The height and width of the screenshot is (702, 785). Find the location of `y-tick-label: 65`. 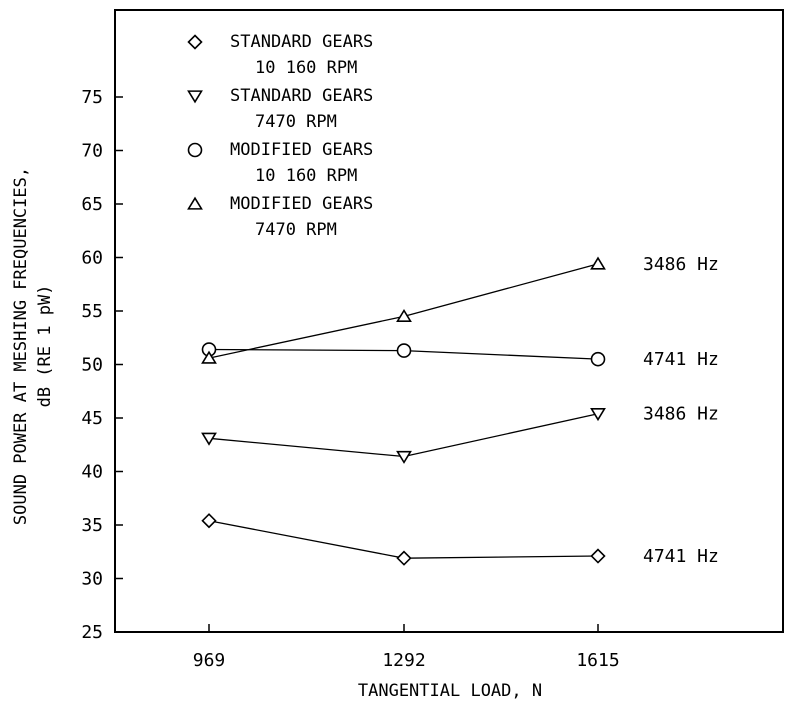

y-tick-label: 65 is located at coordinates (92, 204).